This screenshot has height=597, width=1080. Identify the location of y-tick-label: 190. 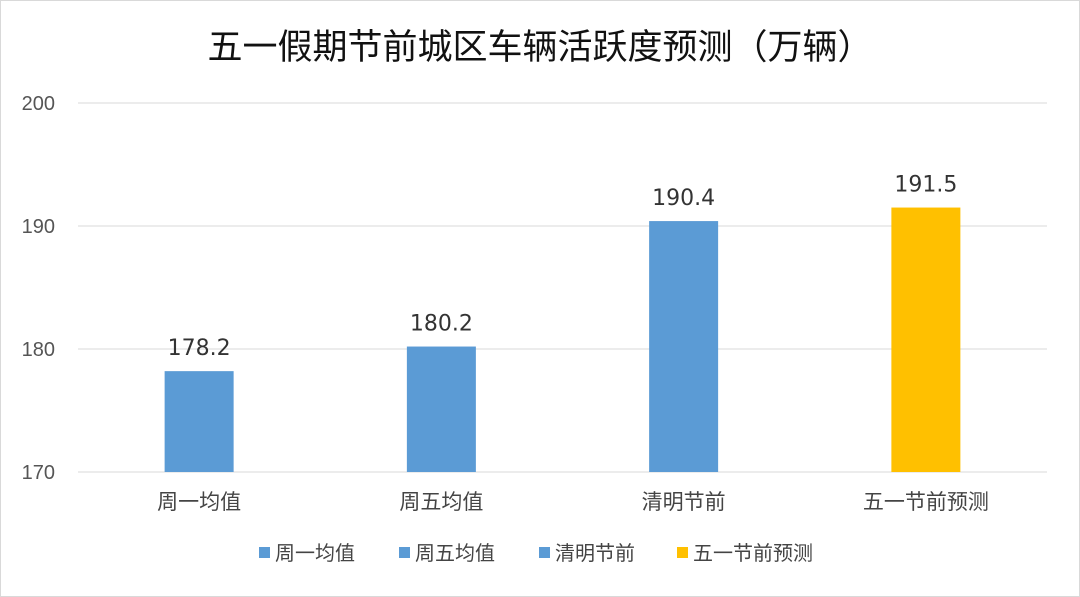
(38, 227).